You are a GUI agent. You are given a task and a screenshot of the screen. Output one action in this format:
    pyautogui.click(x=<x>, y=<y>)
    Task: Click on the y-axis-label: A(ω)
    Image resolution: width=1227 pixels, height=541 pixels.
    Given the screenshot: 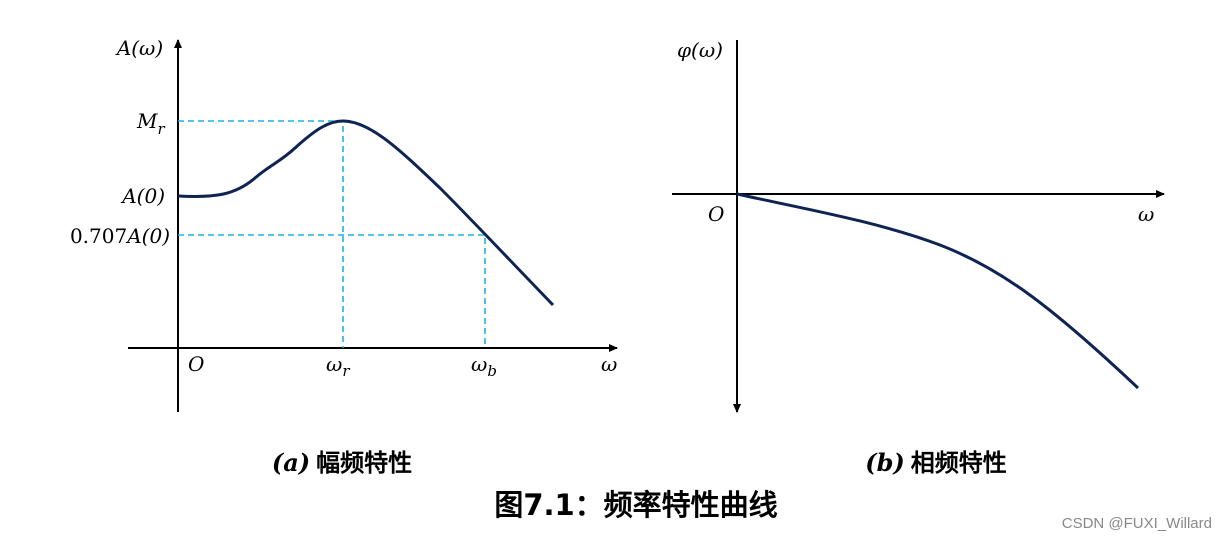 What is the action you would take?
    pyautogui.click(x=139, y=48)
    